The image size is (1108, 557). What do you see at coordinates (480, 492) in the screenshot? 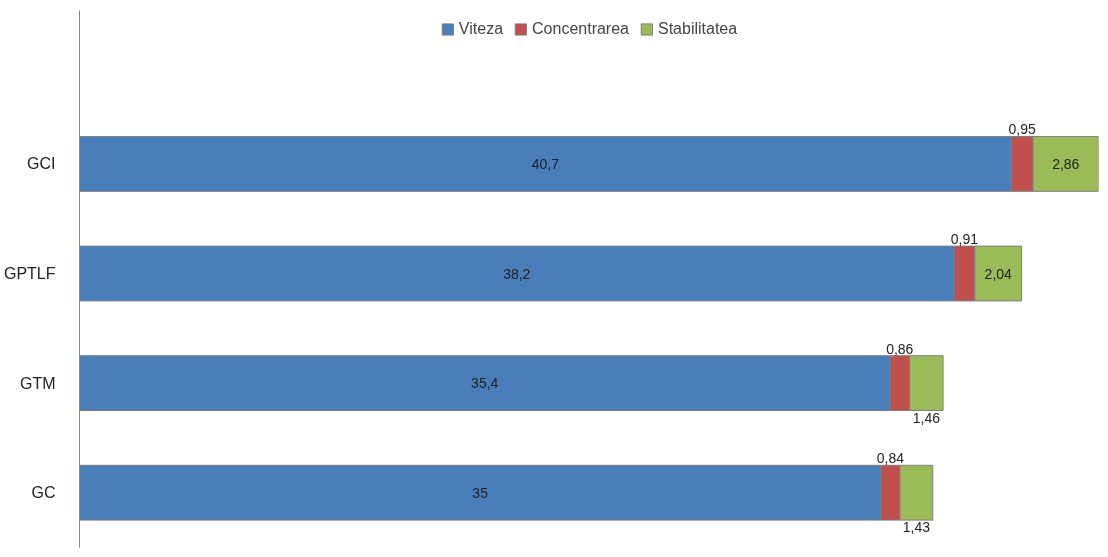
I see `data-label: 35` at bounding box center [480, 492].